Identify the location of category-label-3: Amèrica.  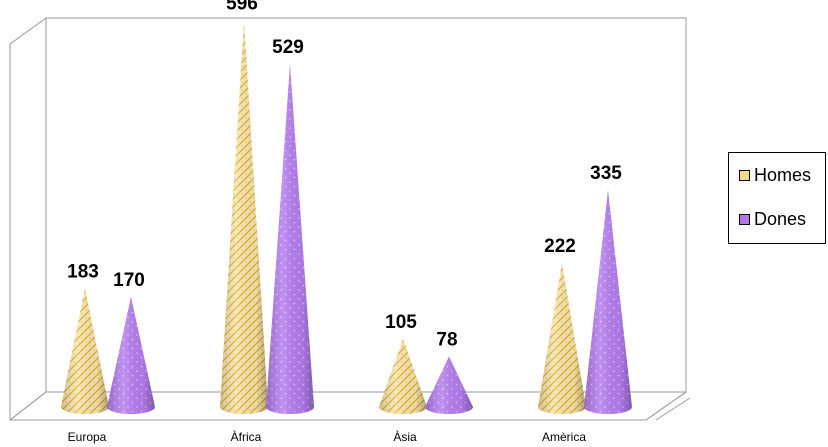
(564, 437).